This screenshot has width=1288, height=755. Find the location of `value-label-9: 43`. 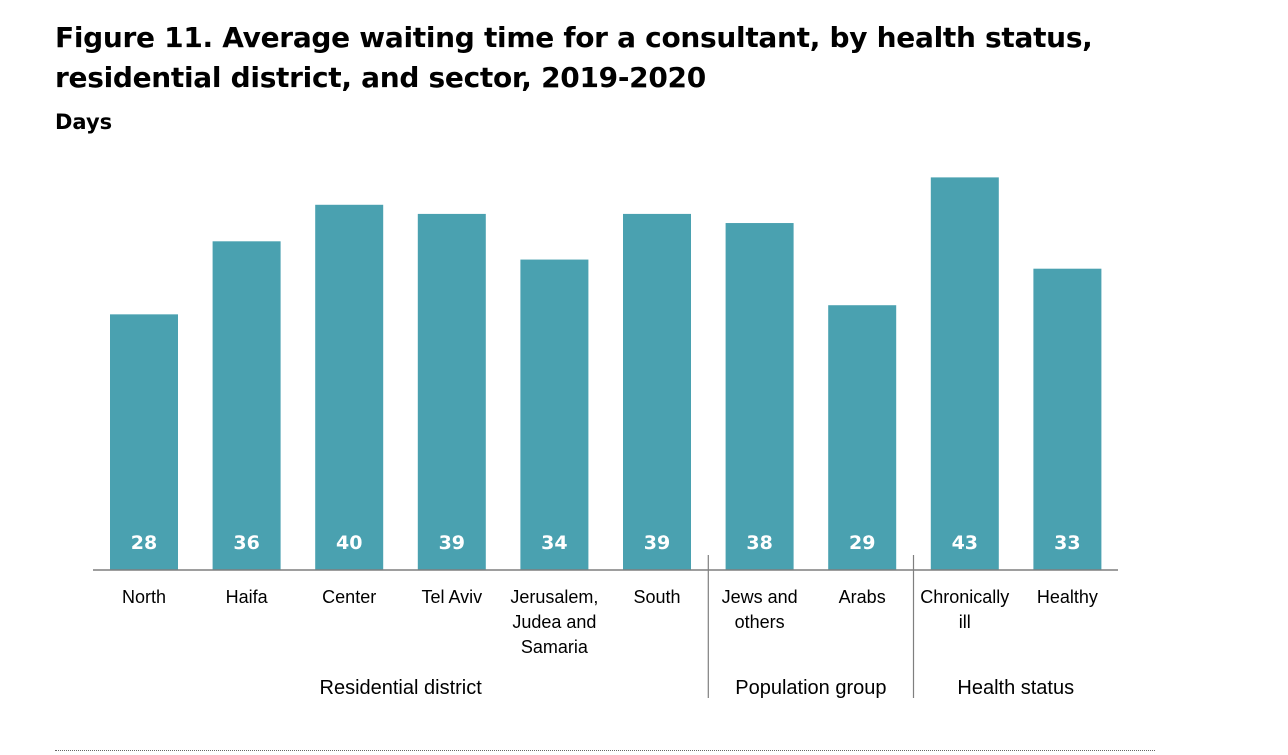

value-label-9: 43 is located at coordinates (965, 543).